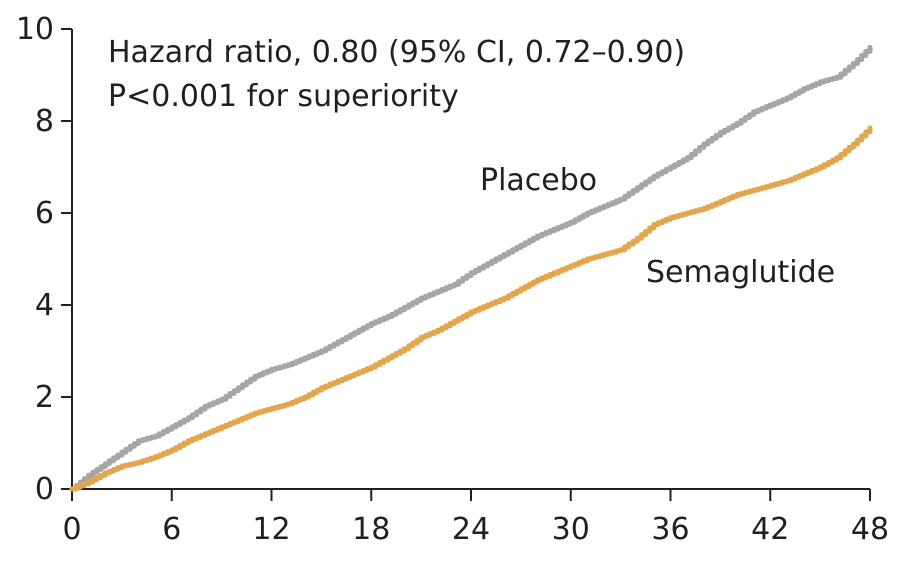  Describe the element at coordinates (770, 529) in the screenshot. I see `x-tick-label: 42` at that location.